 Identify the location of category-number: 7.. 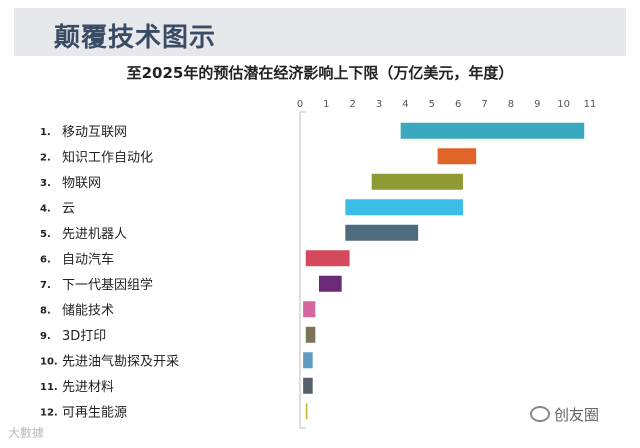
(45, 285).